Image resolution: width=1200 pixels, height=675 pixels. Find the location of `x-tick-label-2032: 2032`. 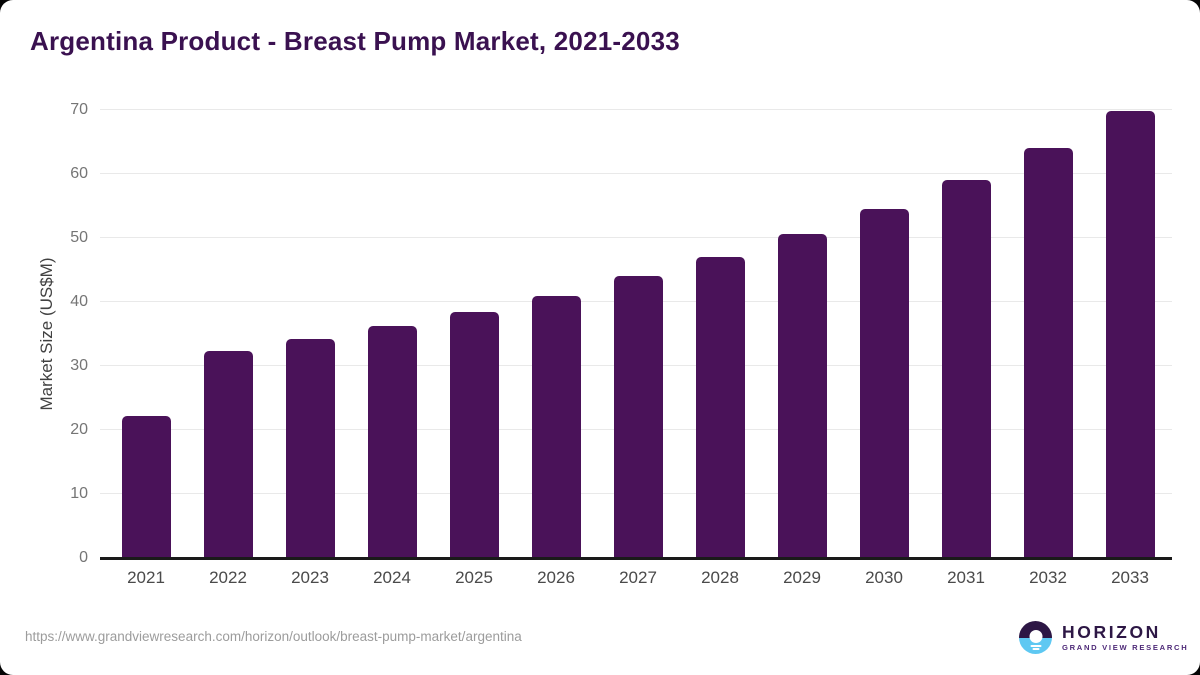

x-tick-label-2032: 2032 is located at coordinates (1048, 577).